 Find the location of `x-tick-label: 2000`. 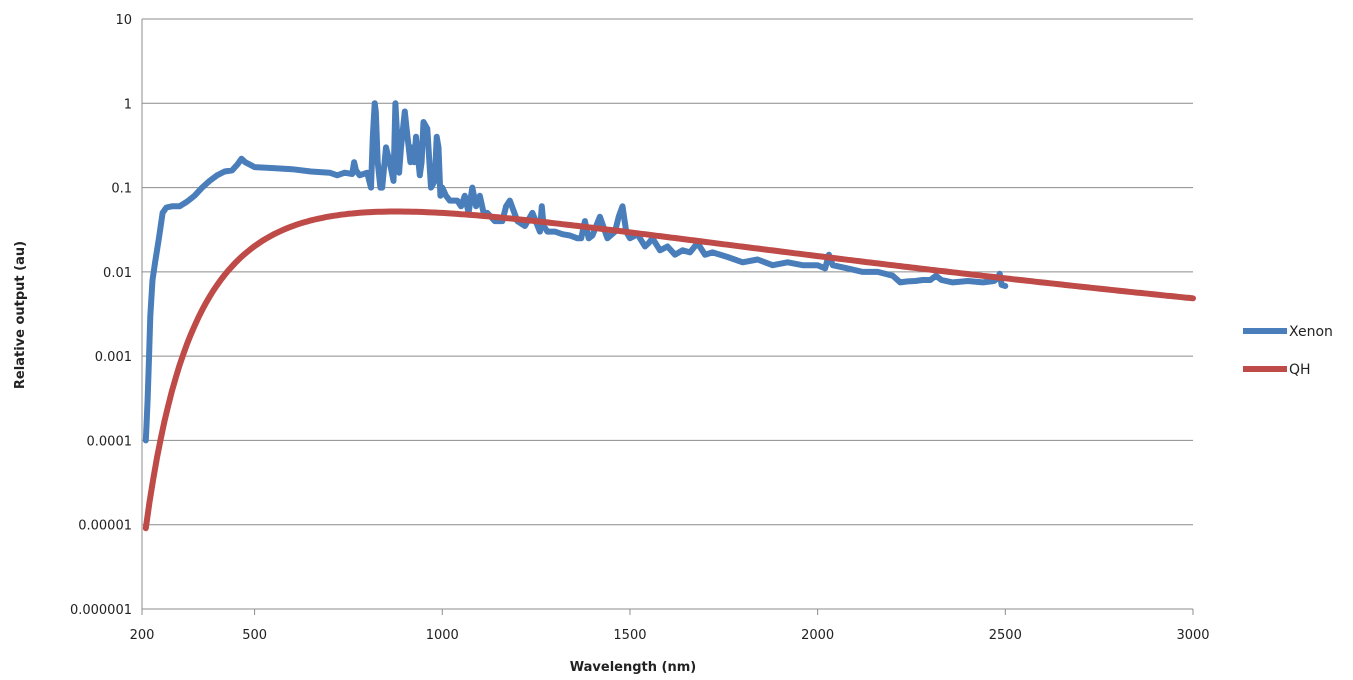

x-tick-label: 2000 is located at coordinates (817, 635).